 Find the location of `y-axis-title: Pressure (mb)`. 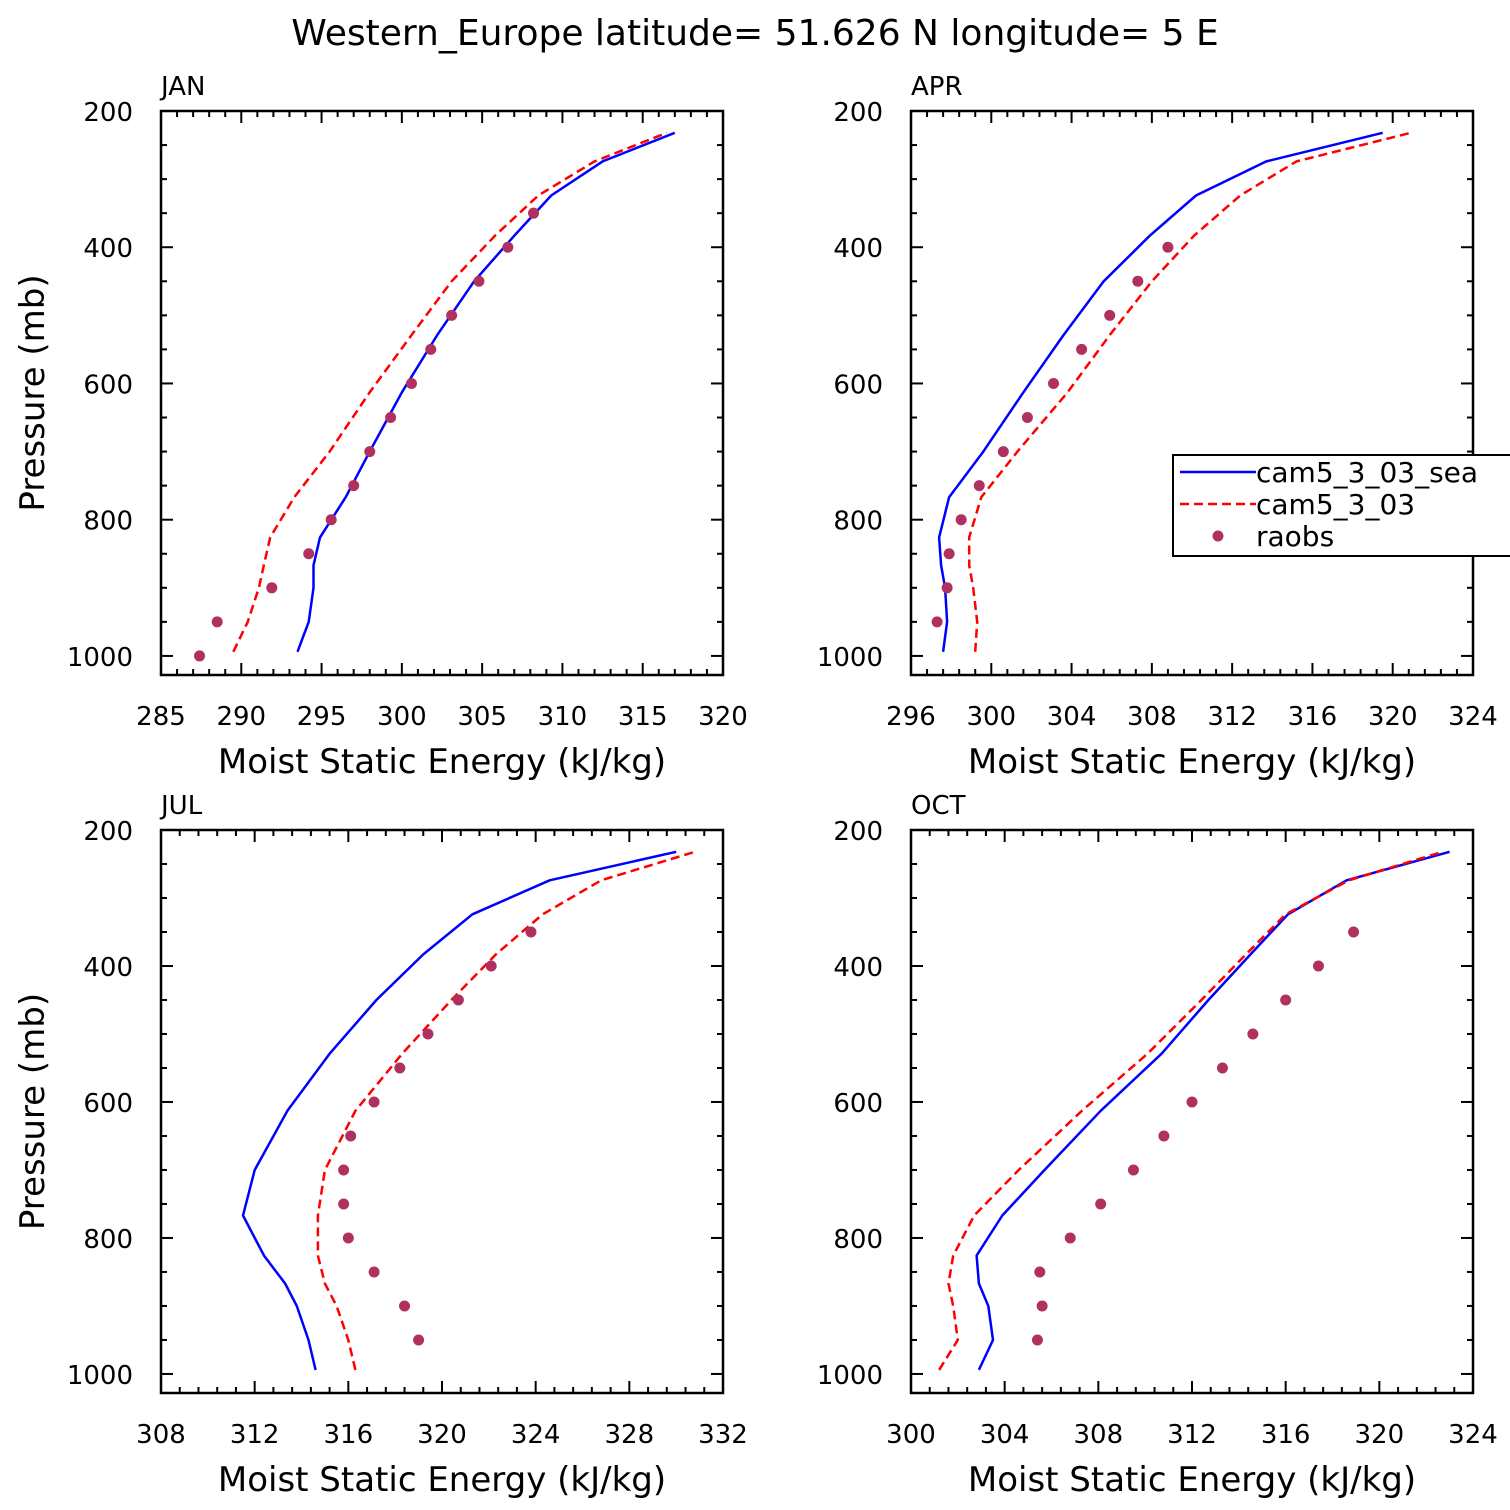

y-axis-title: Pressure (mb) is located at coordinates (33, 1111).